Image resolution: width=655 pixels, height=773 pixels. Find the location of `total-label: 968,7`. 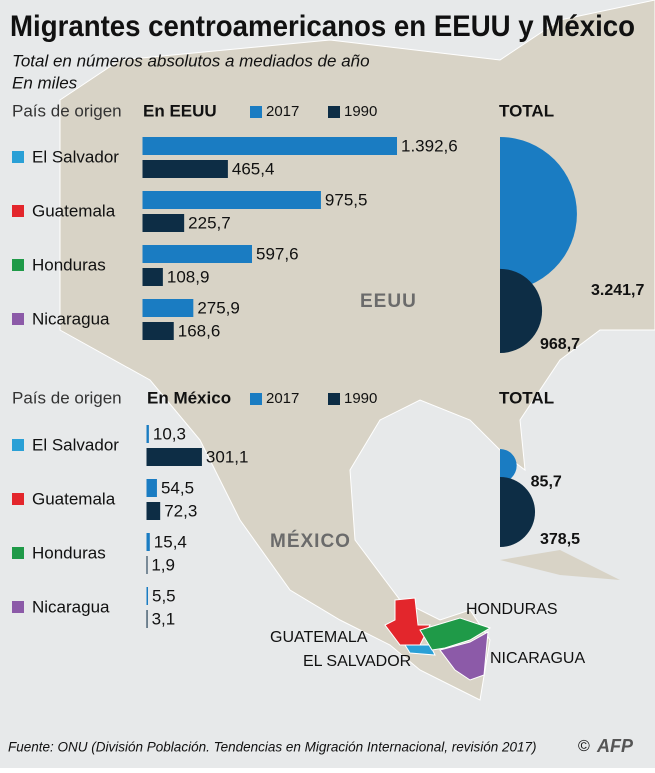

total-label: 968,7 is located at coordinates (560, 344).